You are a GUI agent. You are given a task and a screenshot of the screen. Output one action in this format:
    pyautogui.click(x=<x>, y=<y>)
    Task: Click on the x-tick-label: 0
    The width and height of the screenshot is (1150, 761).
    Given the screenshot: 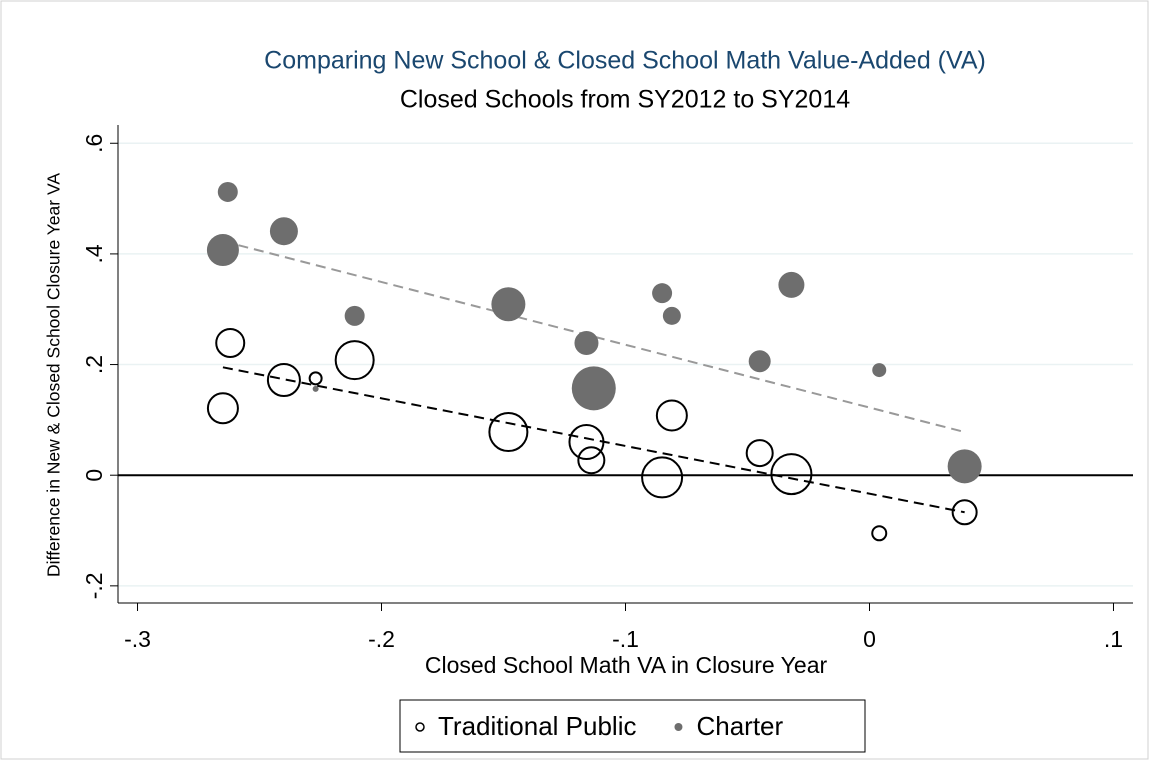 What is the action you would take?
    pyautogui.click(x=869, y=639)
    